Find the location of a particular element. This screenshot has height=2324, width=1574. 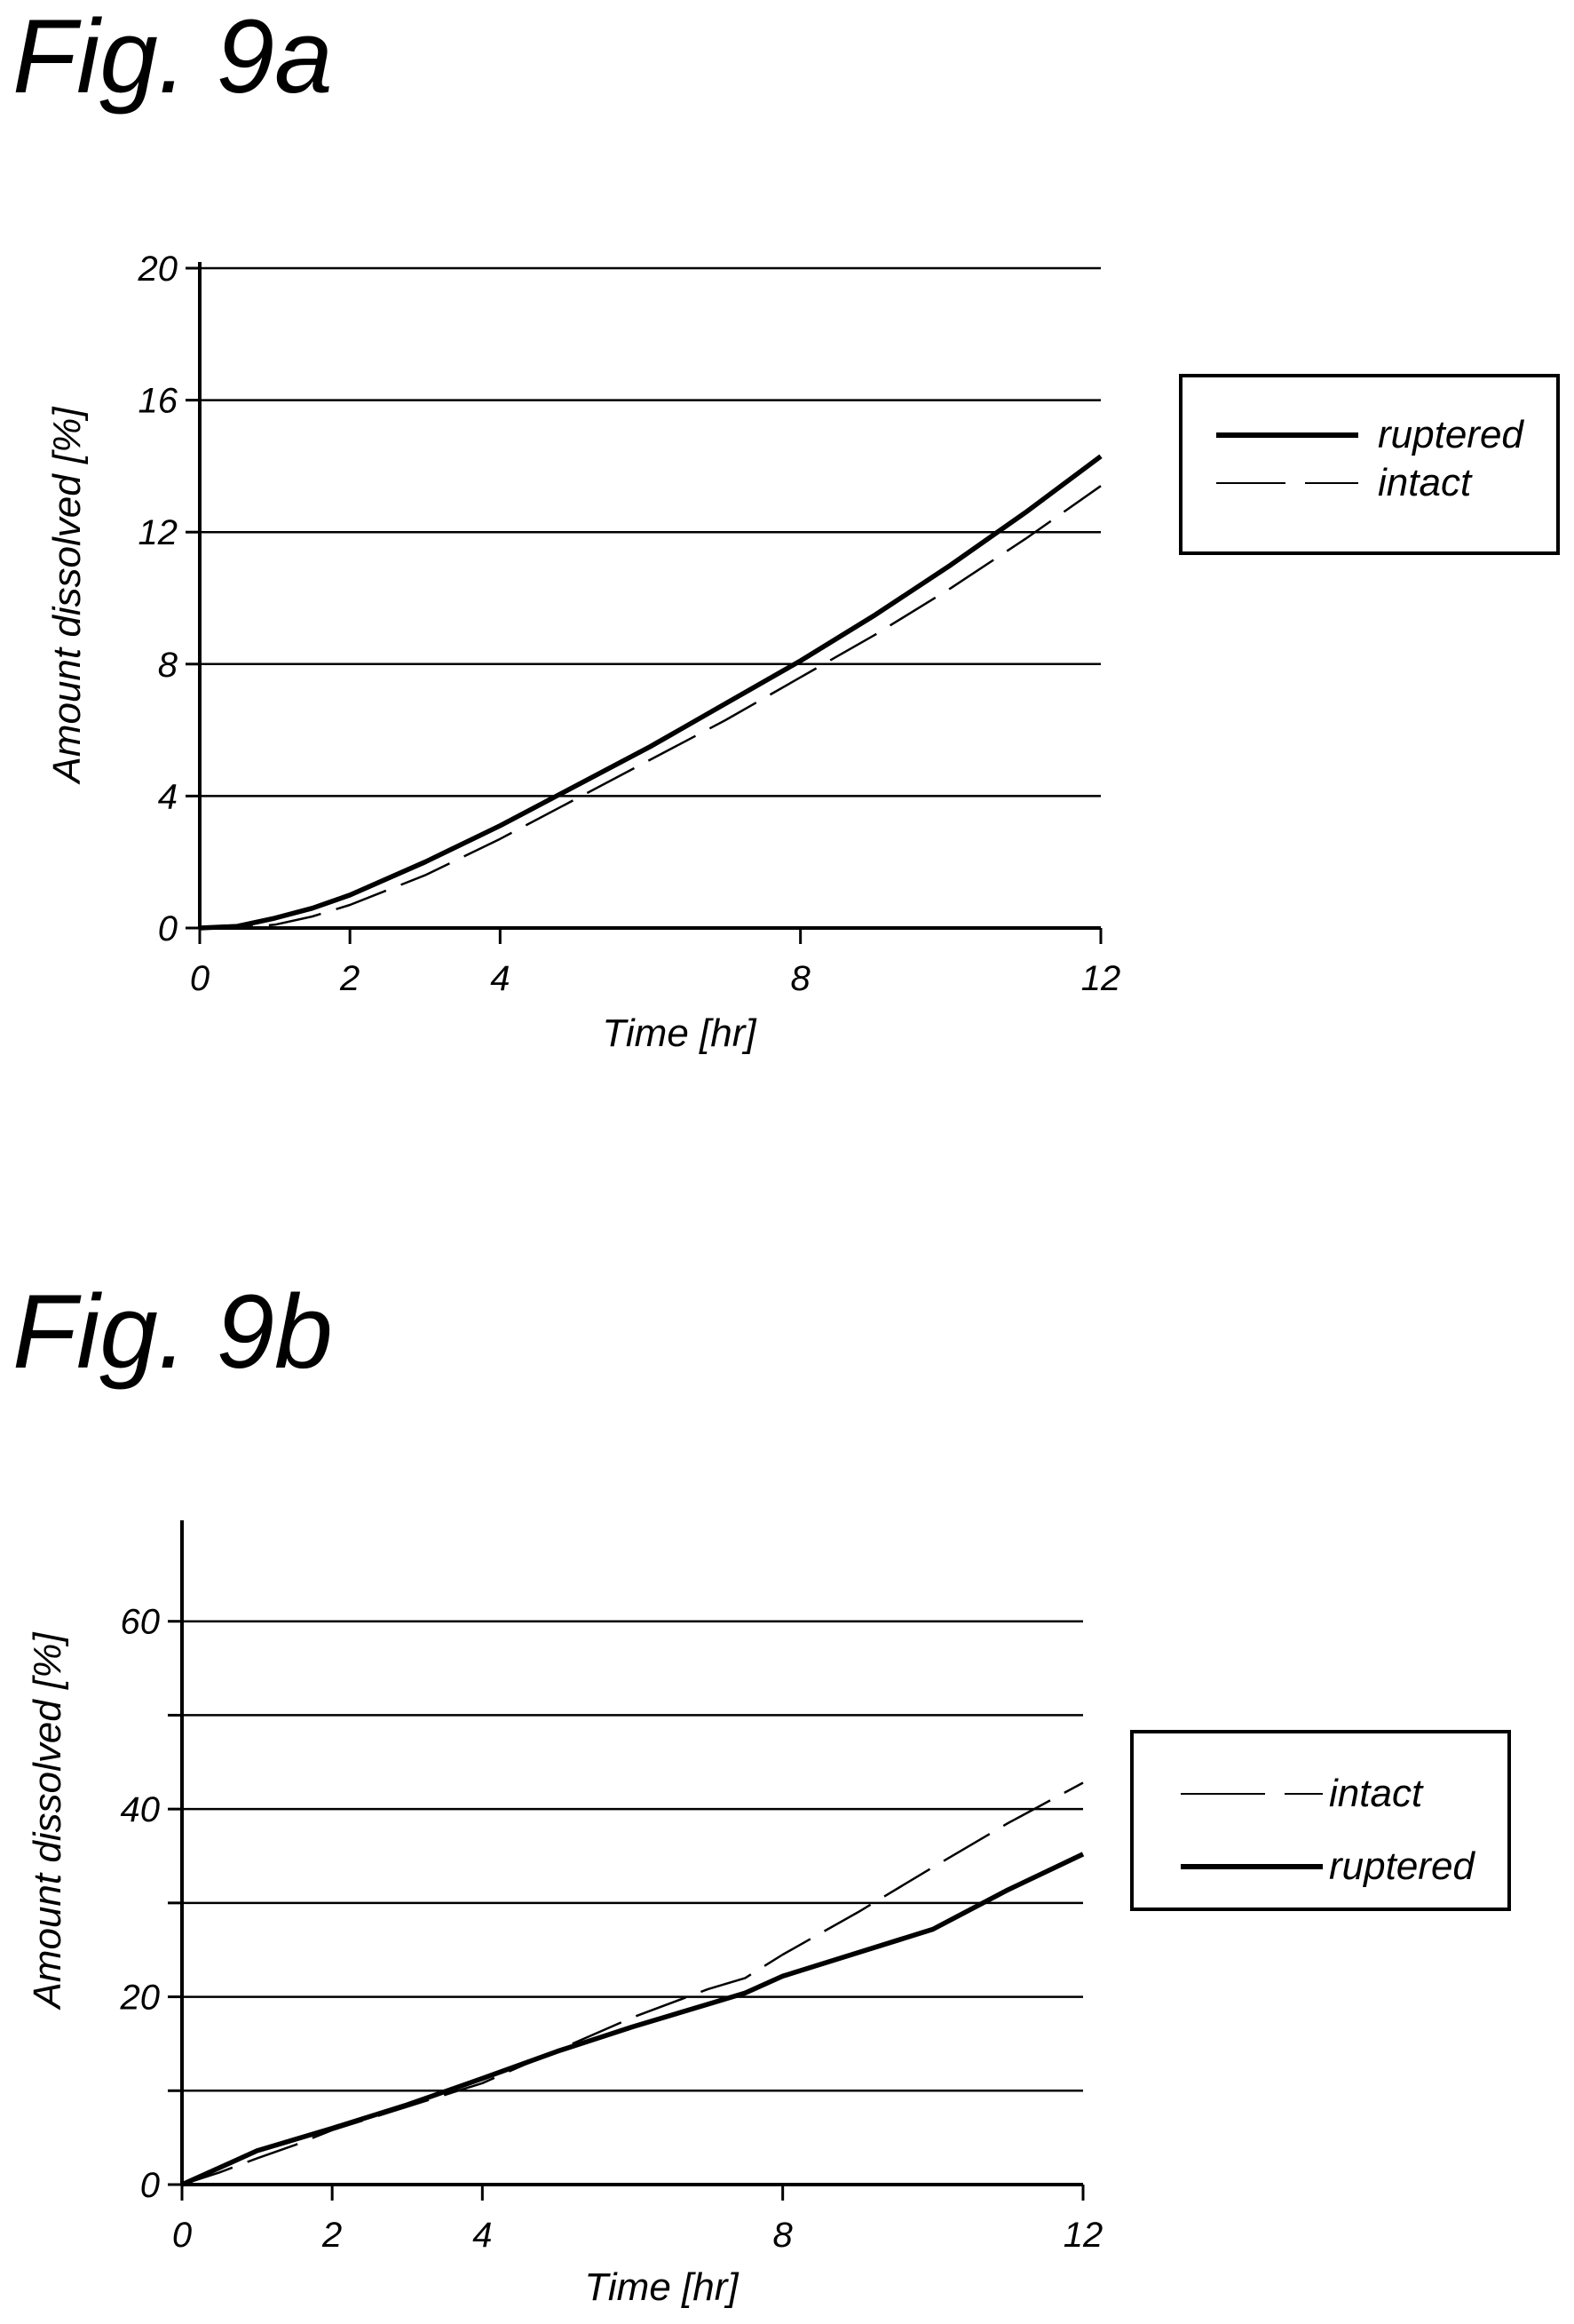

legend-label-ruptered-9b: ruptered is located at coordinates (1402, 1866).